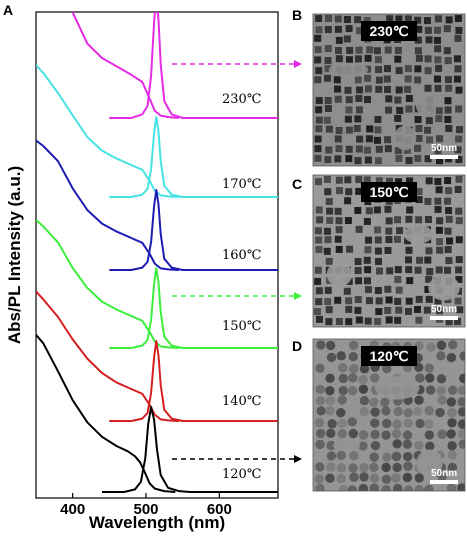 Image resolution: width=467 pixels, height=541 pixels. Describe the element at coordinates (241, 326) in the screenshot. I see `curve-label: 150℃` at that location.